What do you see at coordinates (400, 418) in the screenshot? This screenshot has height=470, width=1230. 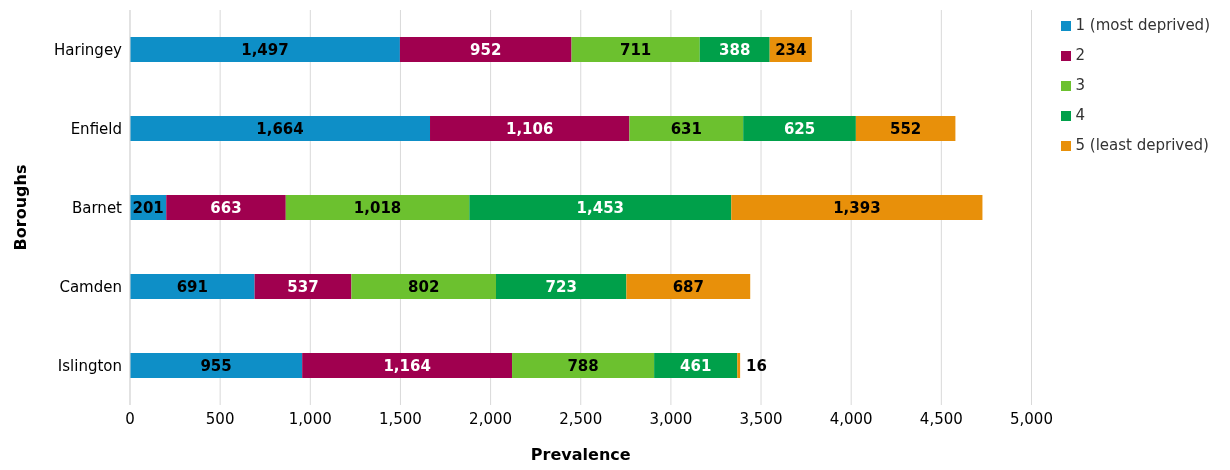 I see `x-tick-label: 1,500` at bounding box center [400, 418].